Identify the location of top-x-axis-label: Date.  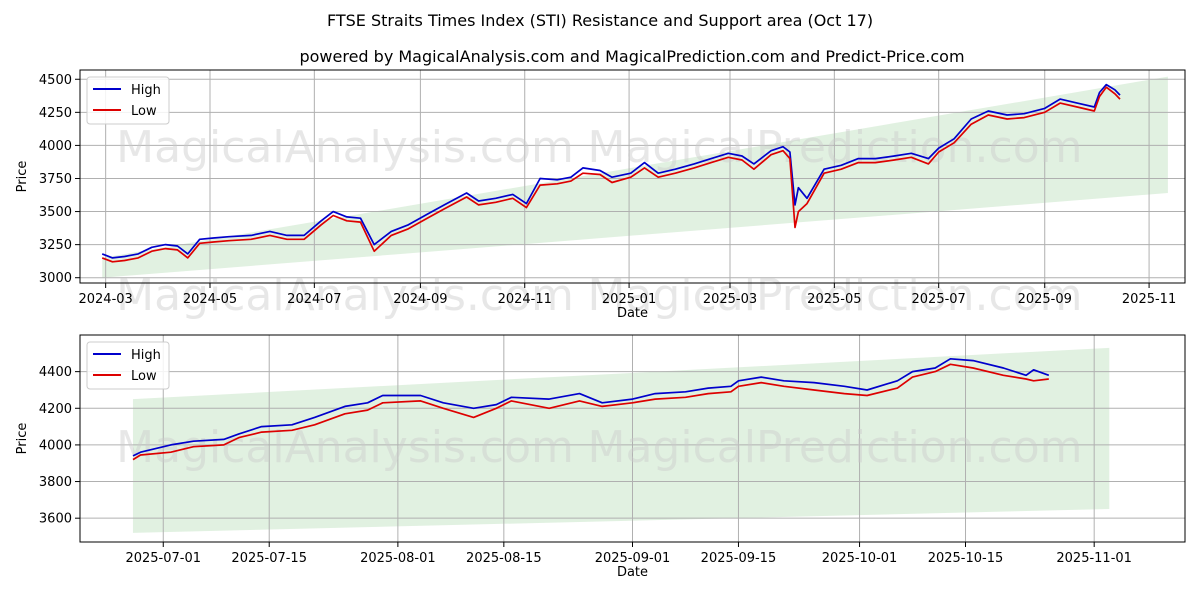
(632, 313).